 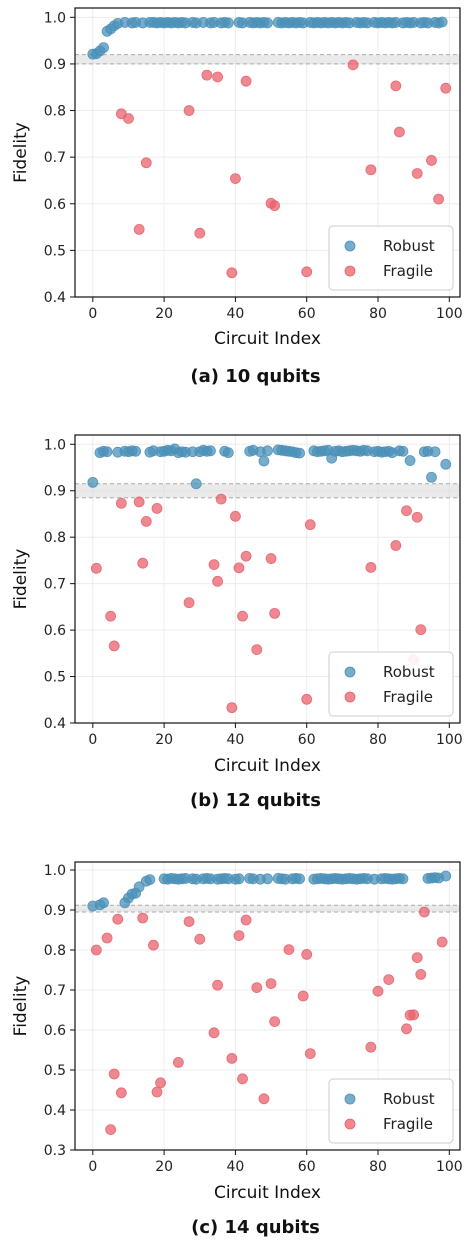 I want to click on y-tick-label: 1.0, so click(x=55, y=18).